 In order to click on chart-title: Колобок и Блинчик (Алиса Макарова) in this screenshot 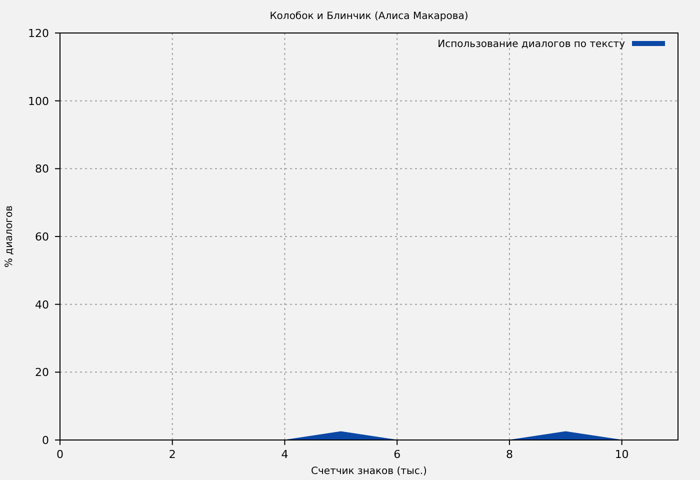, I will do `click(369, 16)`.